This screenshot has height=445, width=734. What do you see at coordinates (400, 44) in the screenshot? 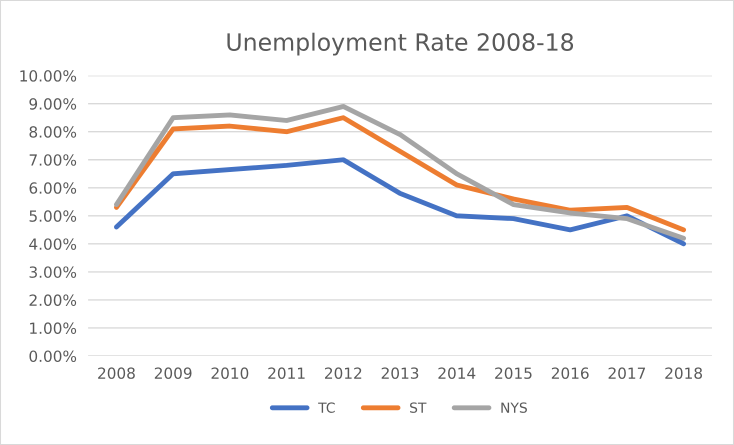
I see `chart-title: Unemployment Rate 2008-18` at bounding box center [400, 44].